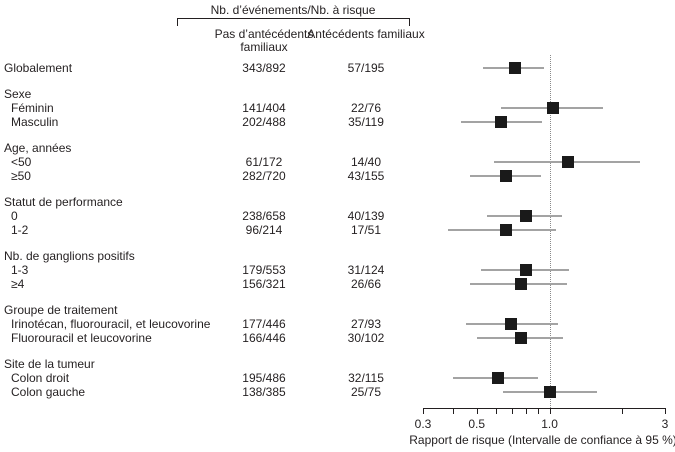 Image resolution: width=675 pixels, height=452 pixels. Describe the element at coordinates (38, 68) in the screenshot. I see `row-label: Globalement` at that location.